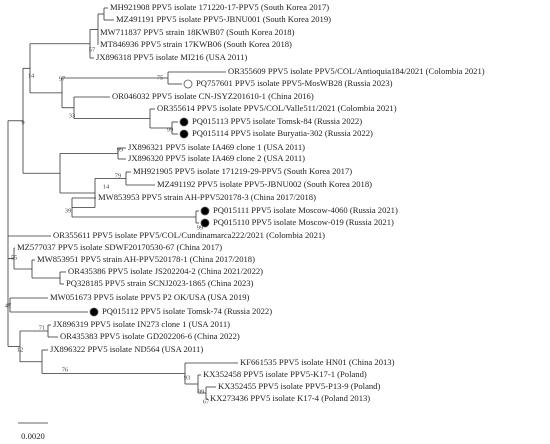 The width and height of the screenshot is (550, 444). Describe the element at coordinates (8, 305) in the screenshot. I see `bootstrap-value: 47` at that location.